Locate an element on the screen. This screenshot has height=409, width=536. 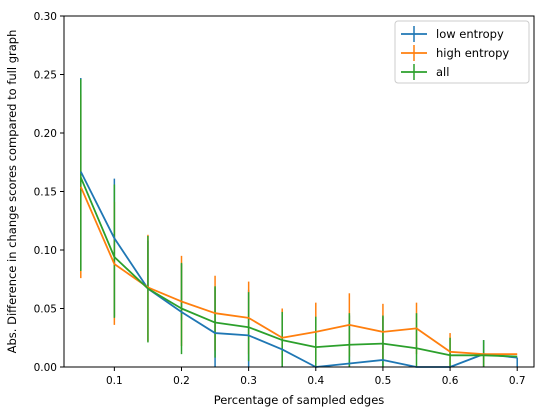
y-tick-label: 0.25 is located at coordinates (45, 75).